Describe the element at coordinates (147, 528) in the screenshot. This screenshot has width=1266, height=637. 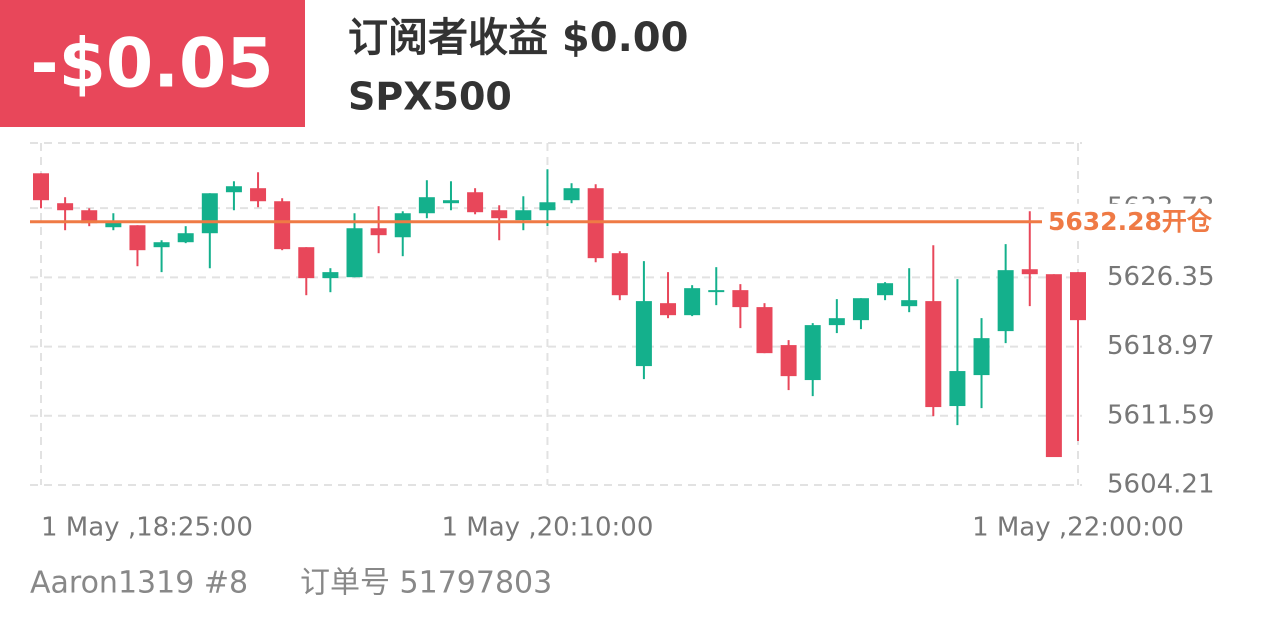
I see `x-tick-label: 1 May ,18:25:00` at that location.